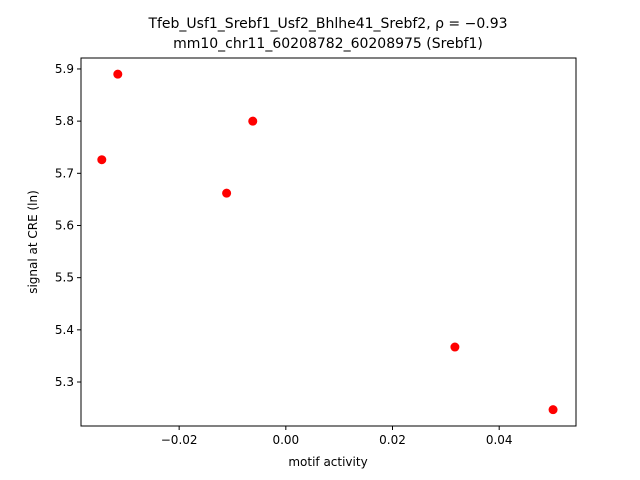 The width and height of the screenshot is (640, 480). I want to click on y-tick-label: 5.6, so click(64, 225).